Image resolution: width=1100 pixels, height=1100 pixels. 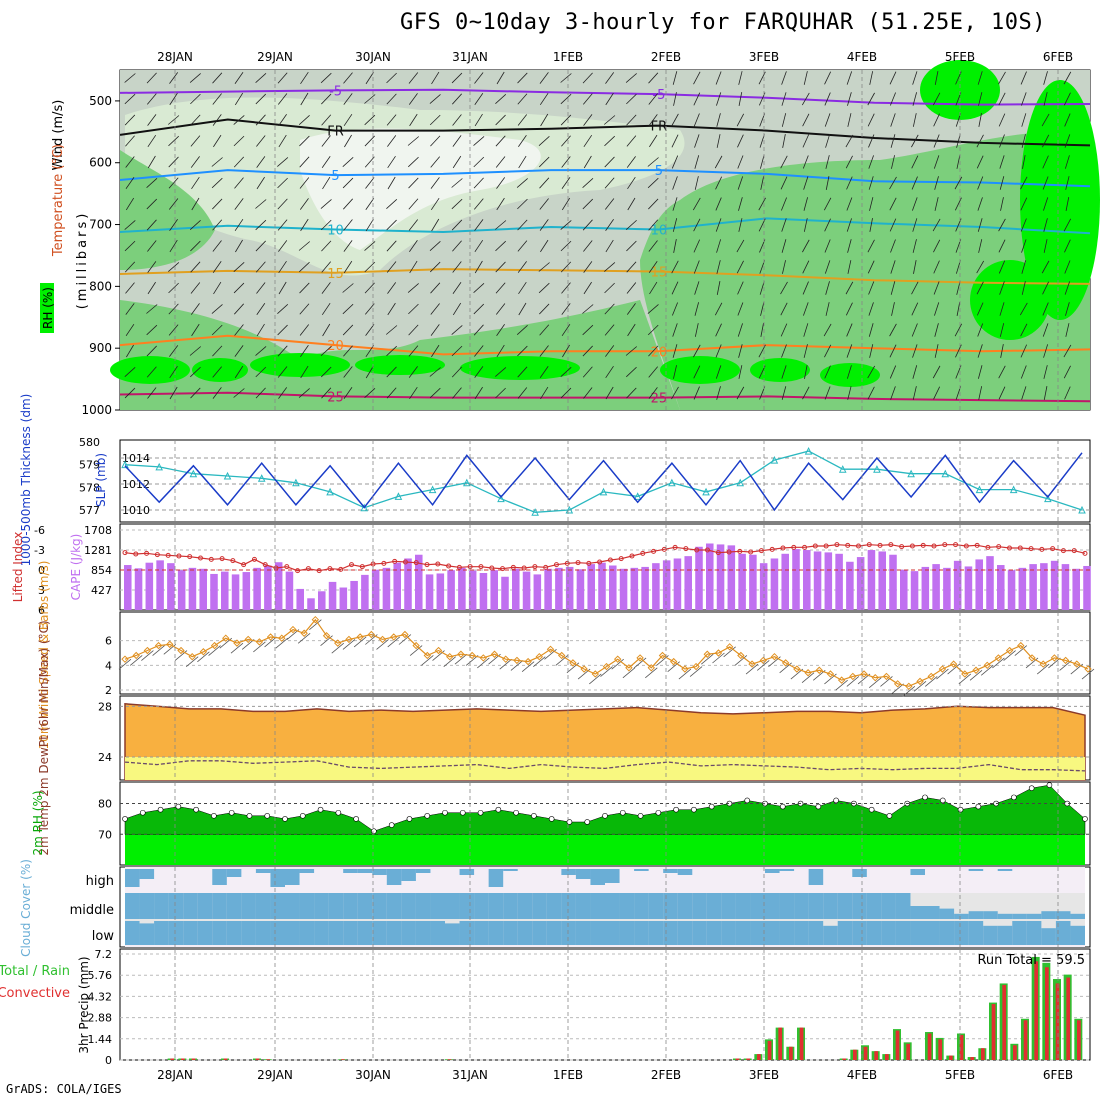 I want to click on isotherm-label-FR: FR, so click(x=659, y=127).